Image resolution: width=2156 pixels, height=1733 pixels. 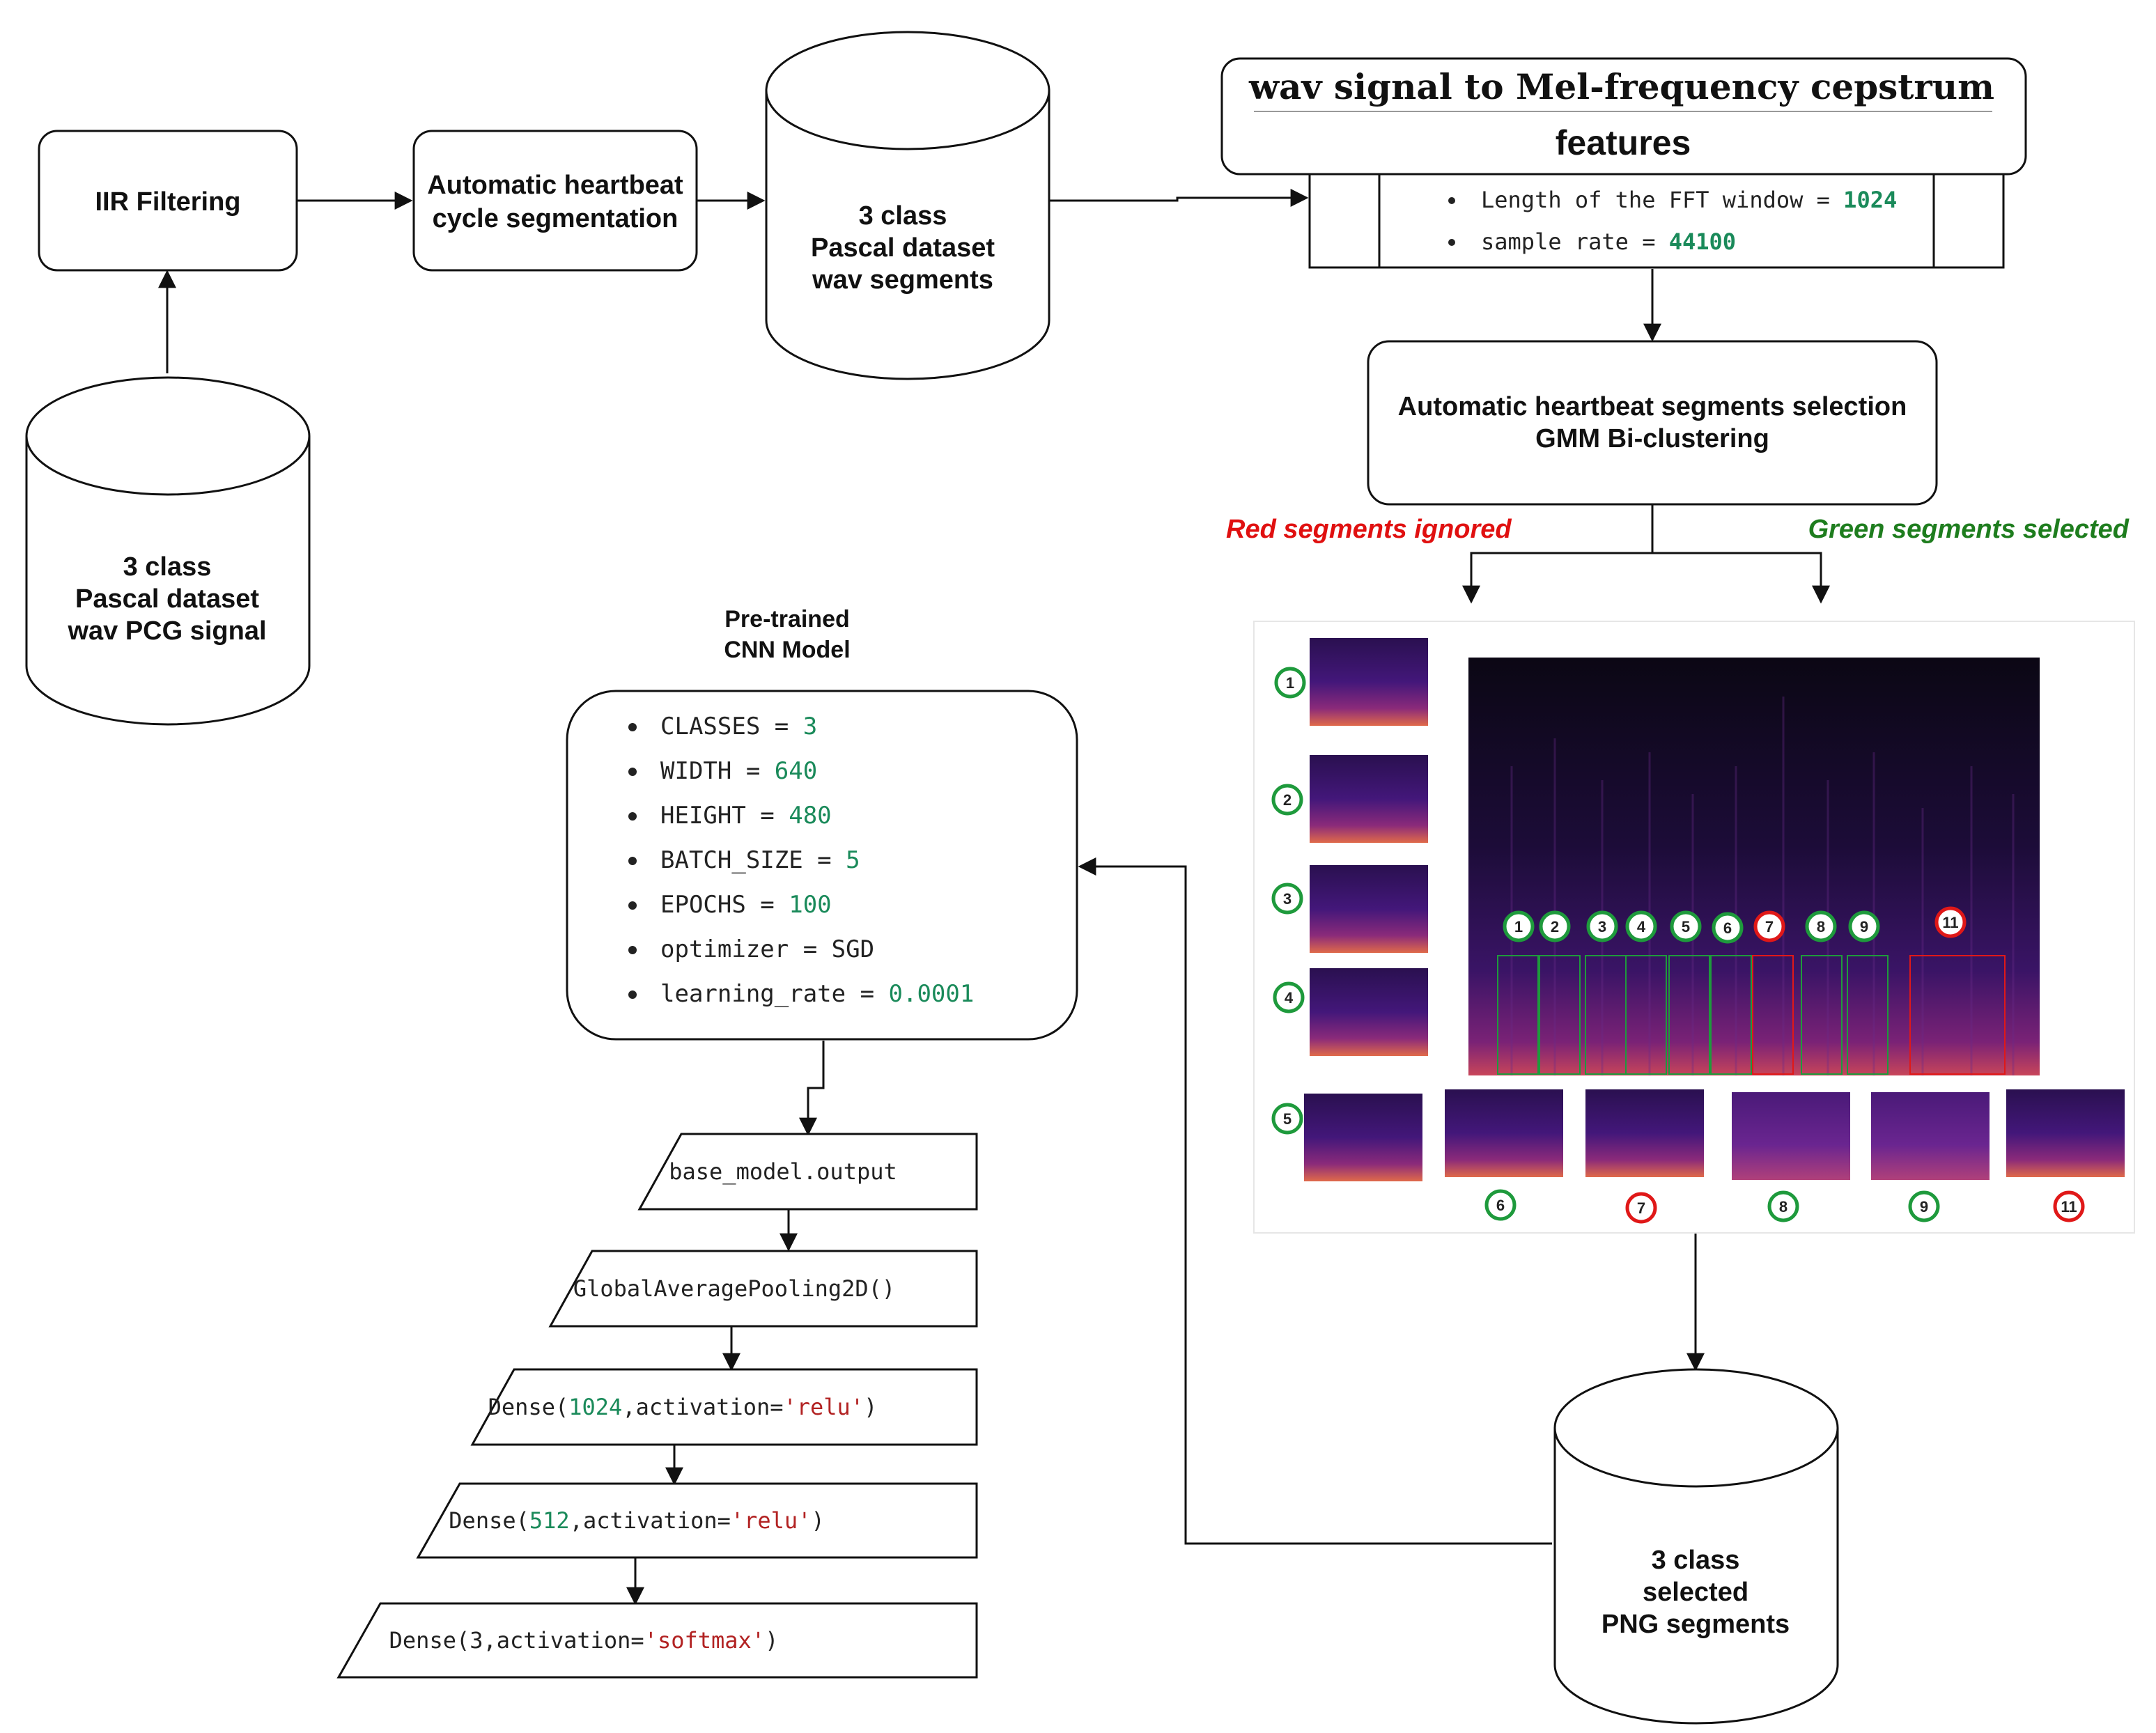 What do you see at coordinates (1652, 406) in the screenshot?
I see `selection-line1: Automatic heartbeat segments selection` at bounding box center [1652, 406].